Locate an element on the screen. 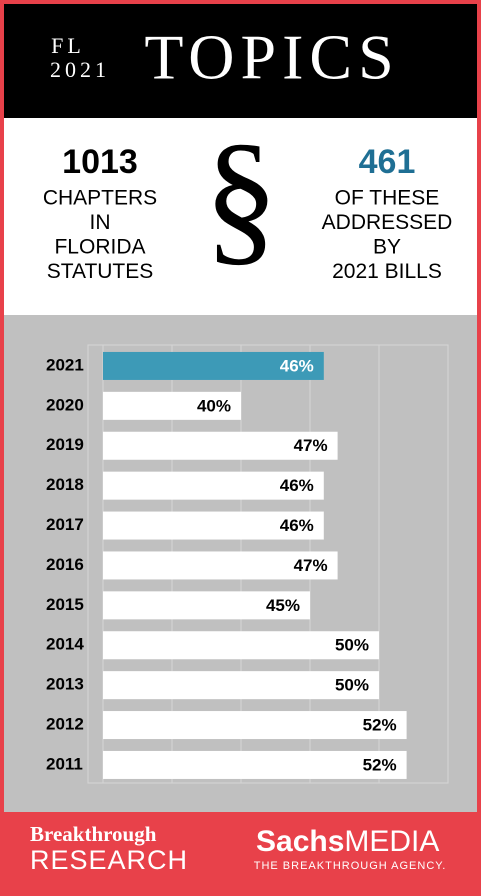  brand-tagline: THE BREAKTHROUGH AGENCY. is located at coordinates (350, 866).